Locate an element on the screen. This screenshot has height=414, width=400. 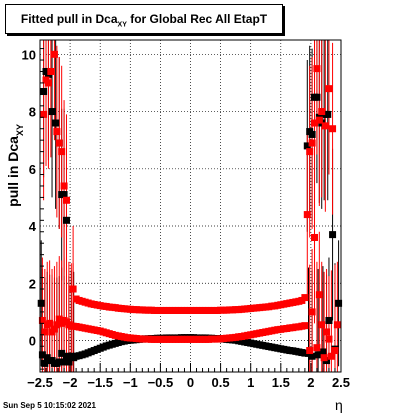
y-tick-label: 0 is located at coordinates (32, 341).